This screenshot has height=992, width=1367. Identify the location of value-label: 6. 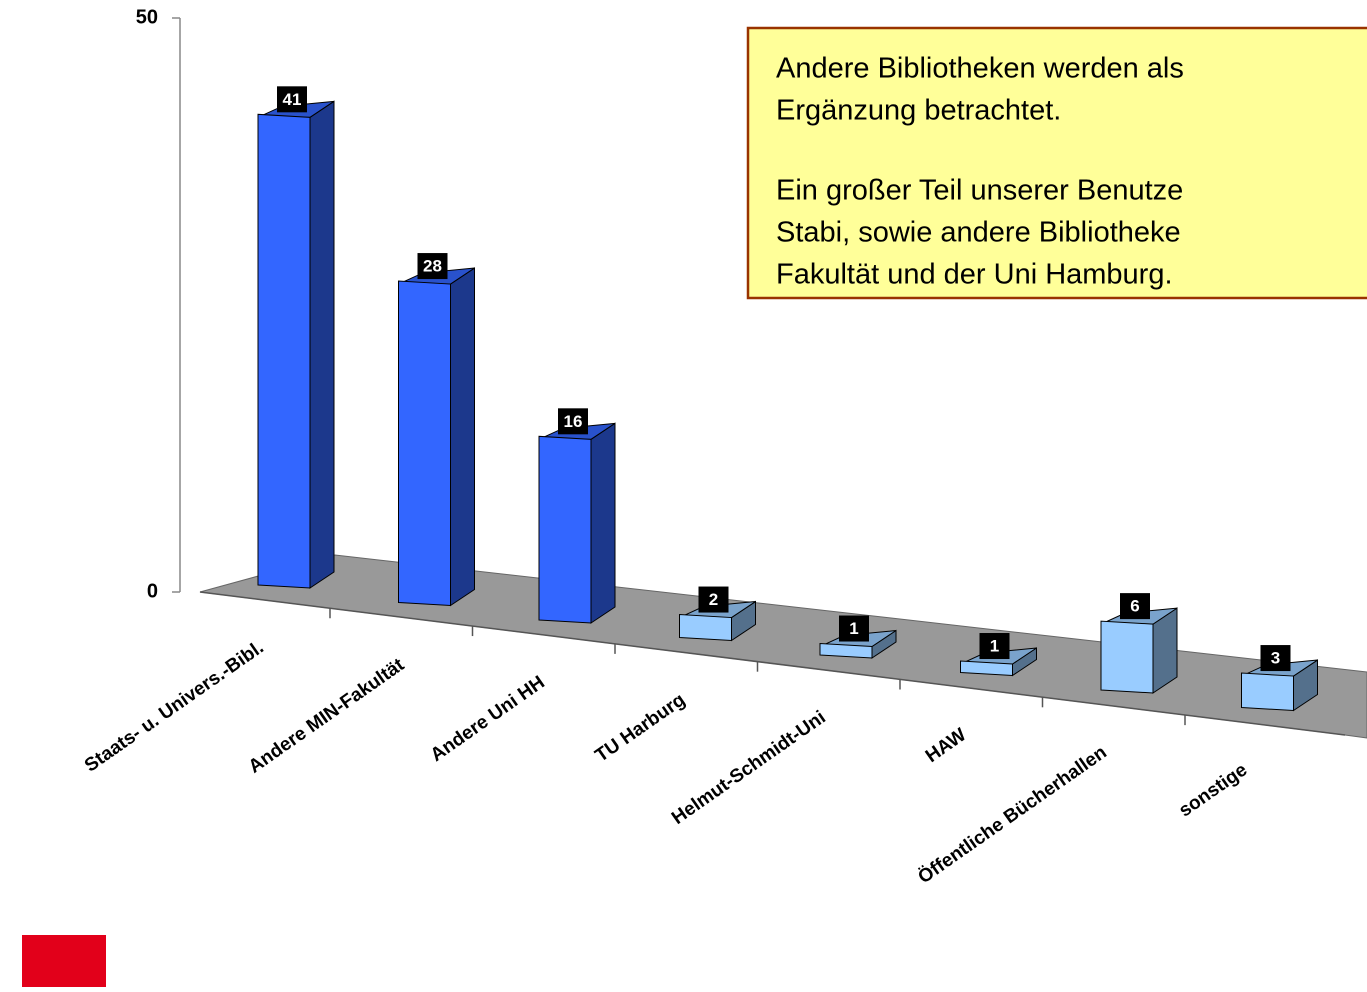
(1134, 606).